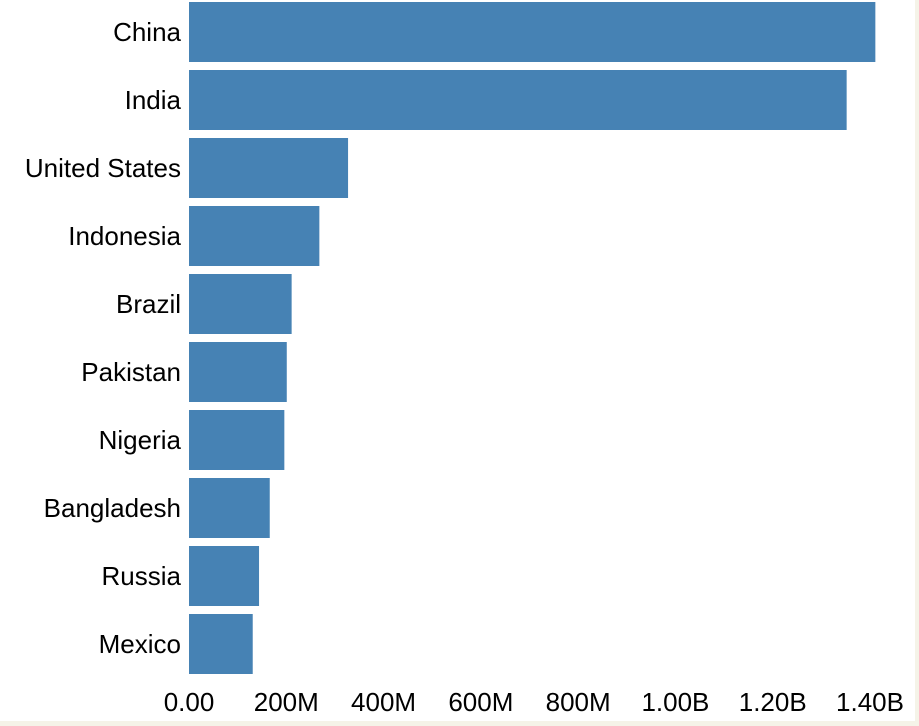 This screenshot has width=919, height=726. What do you see at coordinates (532, 32) in the screenshot?
I see `bar-china` at bounding box center [532, 32].